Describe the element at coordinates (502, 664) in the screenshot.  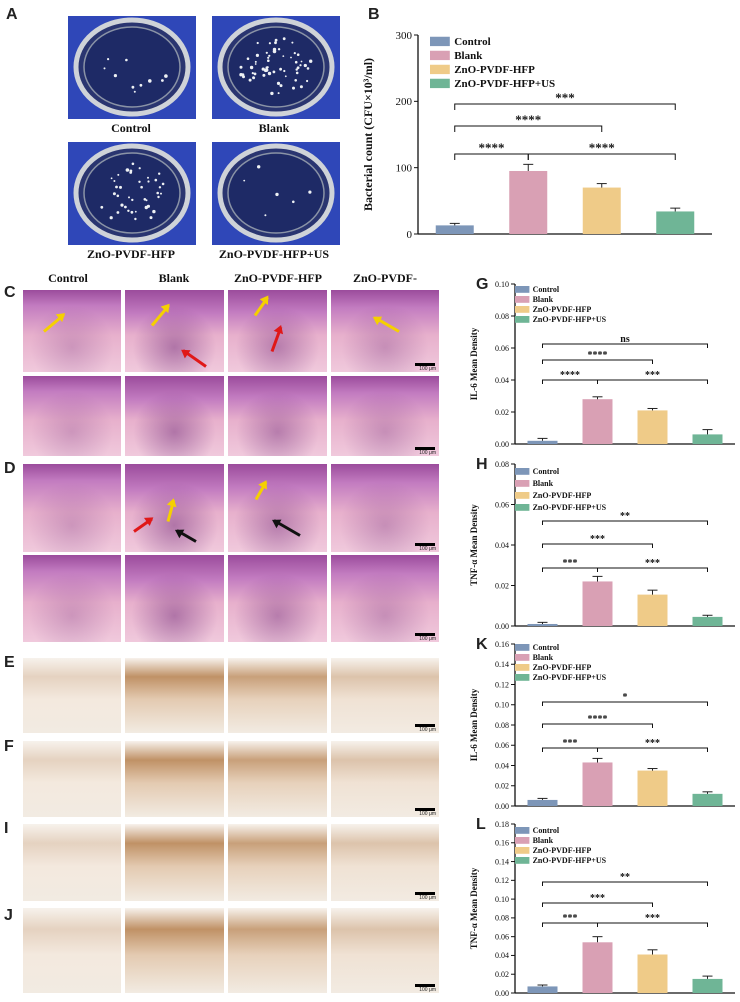
I see `y-tick-label: 0.14` at that location.